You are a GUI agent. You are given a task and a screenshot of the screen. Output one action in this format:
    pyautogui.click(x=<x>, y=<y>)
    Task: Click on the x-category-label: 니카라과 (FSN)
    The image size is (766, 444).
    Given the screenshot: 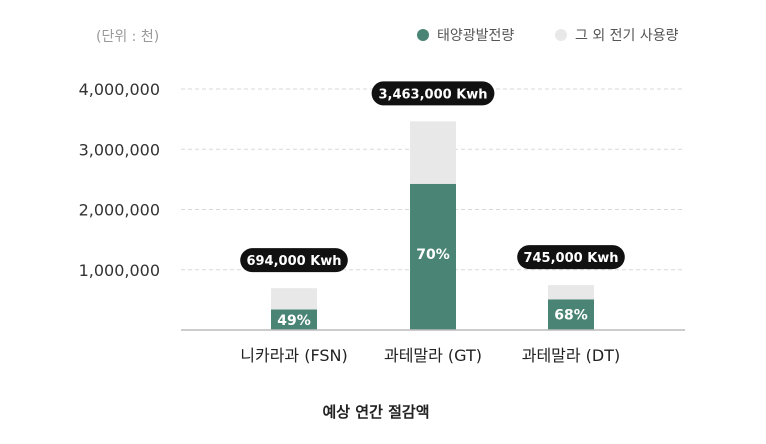 What is the action you would take?
    pyautogui.click(x=294, y=355)
    